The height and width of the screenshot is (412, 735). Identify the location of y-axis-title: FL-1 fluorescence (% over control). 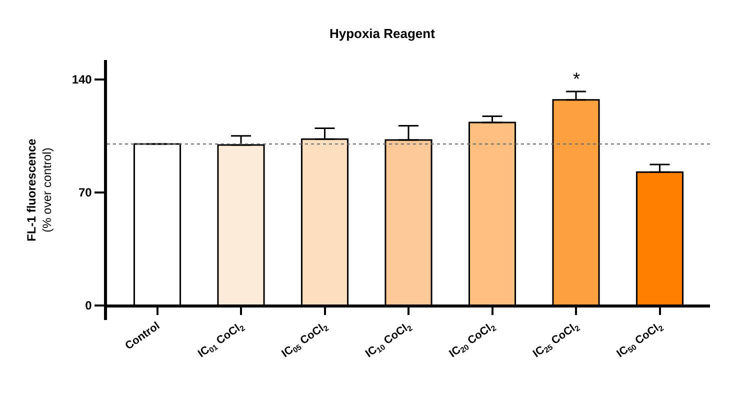
(39, 190).